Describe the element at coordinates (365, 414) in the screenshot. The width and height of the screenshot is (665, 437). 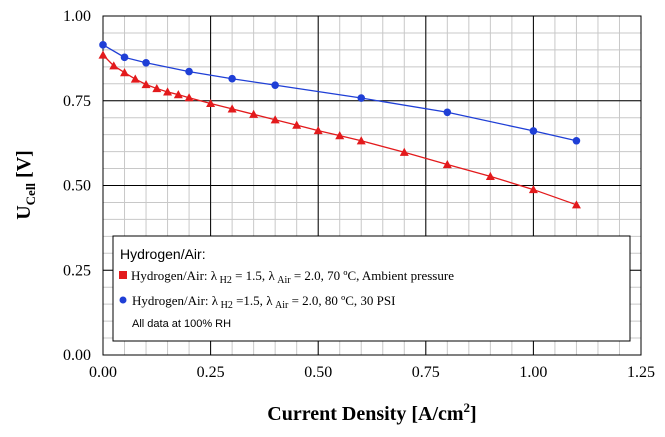
I see `x-axis-label-main: Current Density [A/cm` at that location.